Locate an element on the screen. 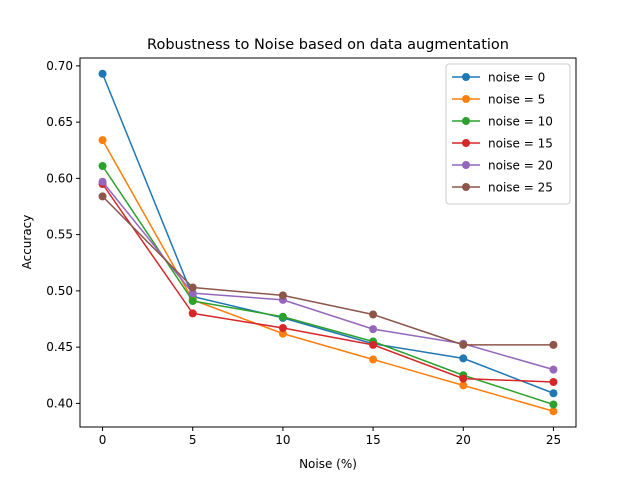  y-tick-label: 0.60 is located at coordinates (59, 178).